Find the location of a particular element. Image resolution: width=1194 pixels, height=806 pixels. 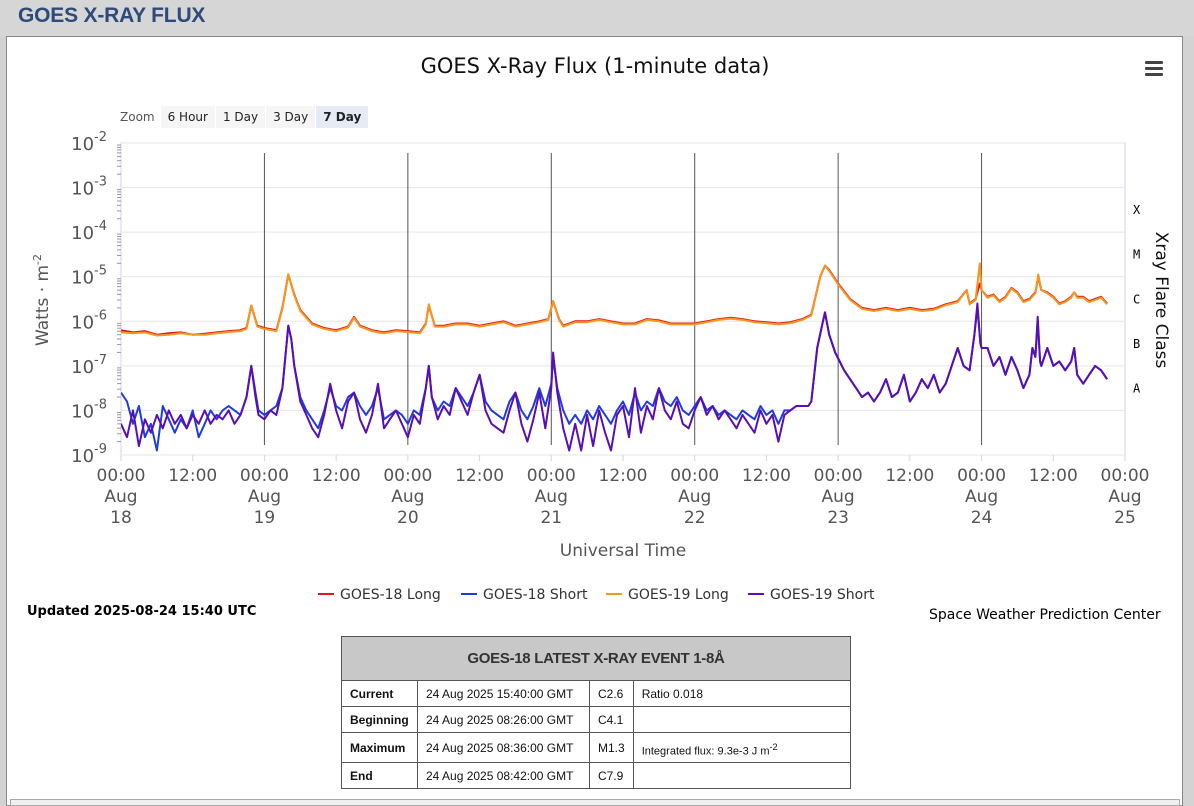

row-note: Integrated flux: 9.3e-3 J m-2 is located at coordinates (742, 747).